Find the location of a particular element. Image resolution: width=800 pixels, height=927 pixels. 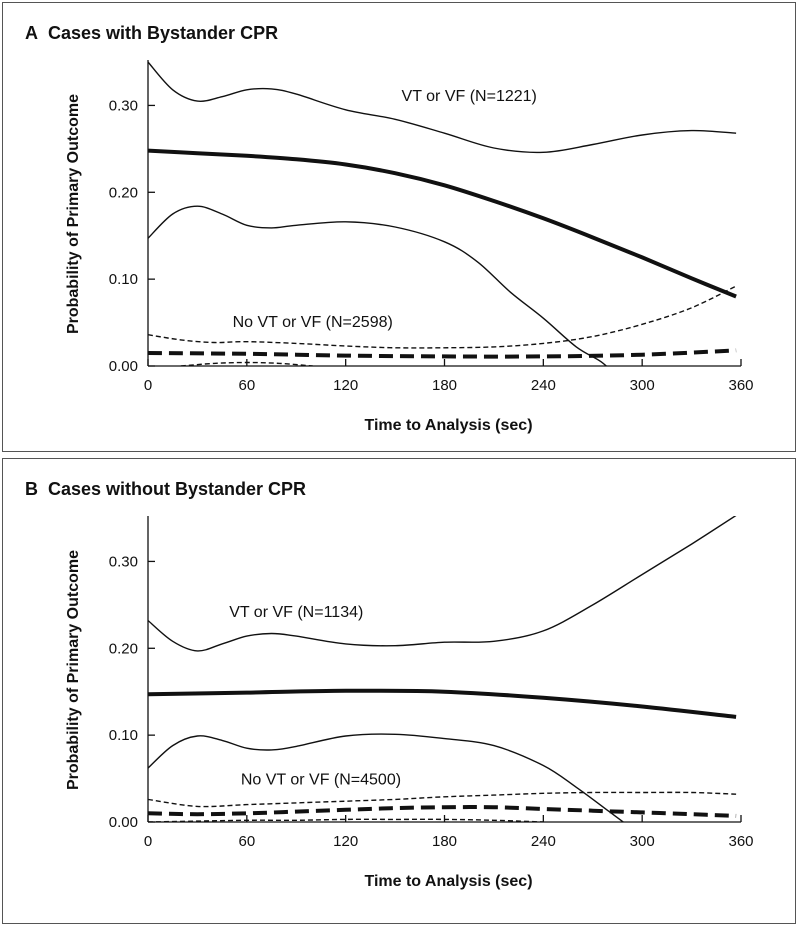

series-annotation-2: No VT or VF (N=2598) is located at coordinates (313, 322).